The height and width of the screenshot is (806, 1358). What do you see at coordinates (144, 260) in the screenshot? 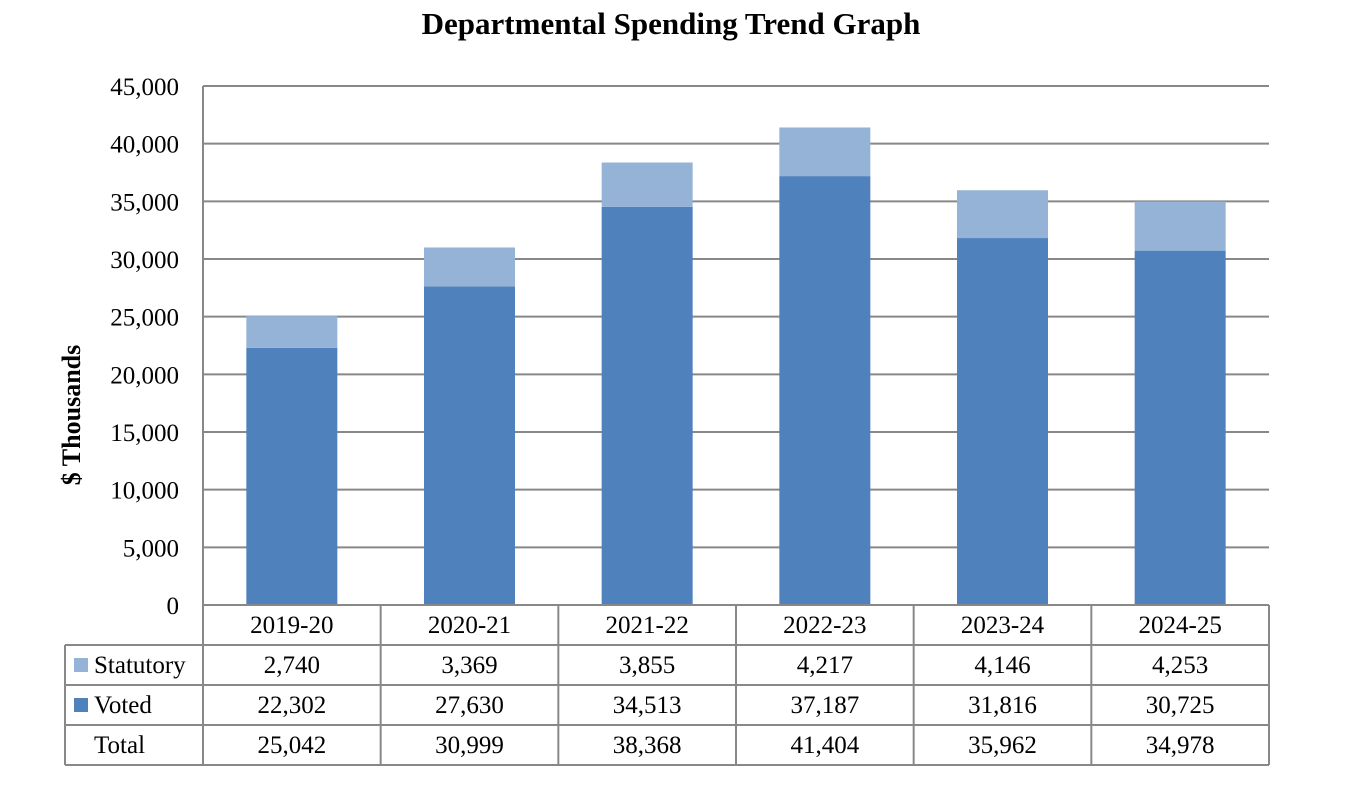
I see `y-tick-label: 30,000` at bounding box center [144, 260].